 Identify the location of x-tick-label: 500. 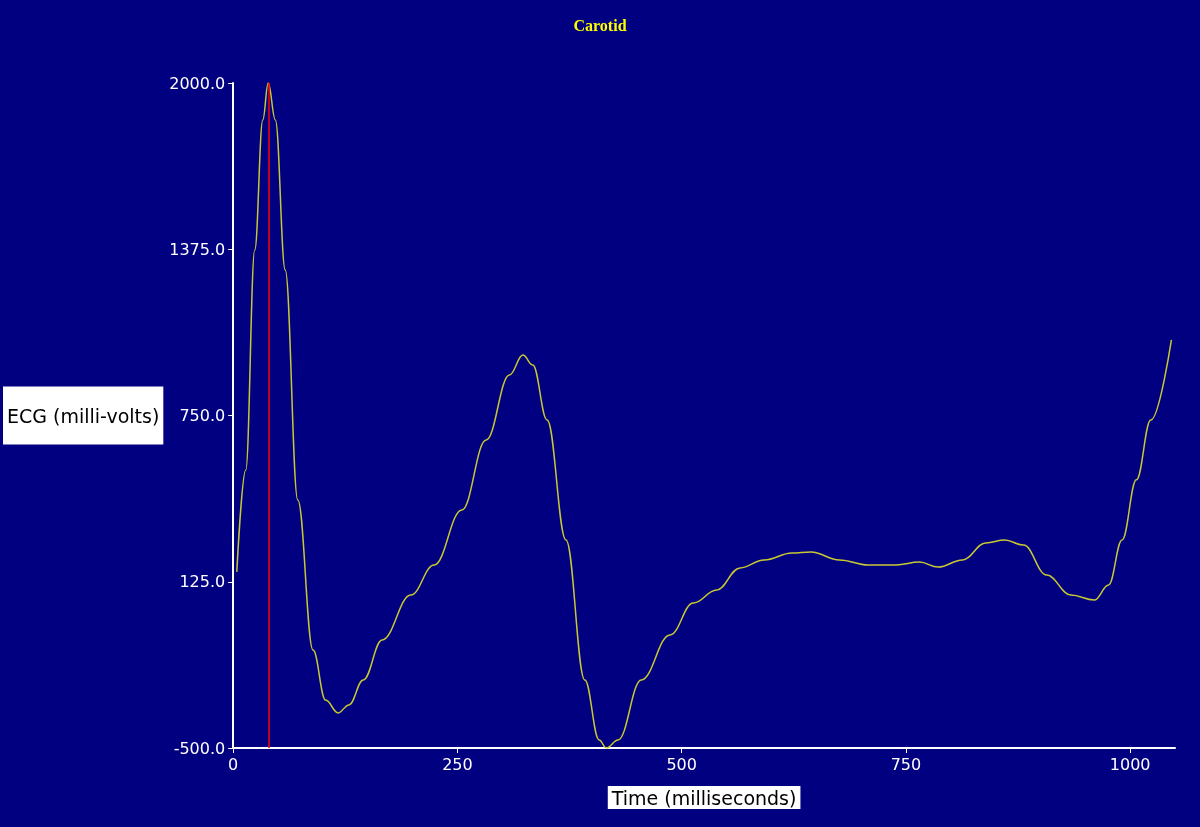
(681, 764).